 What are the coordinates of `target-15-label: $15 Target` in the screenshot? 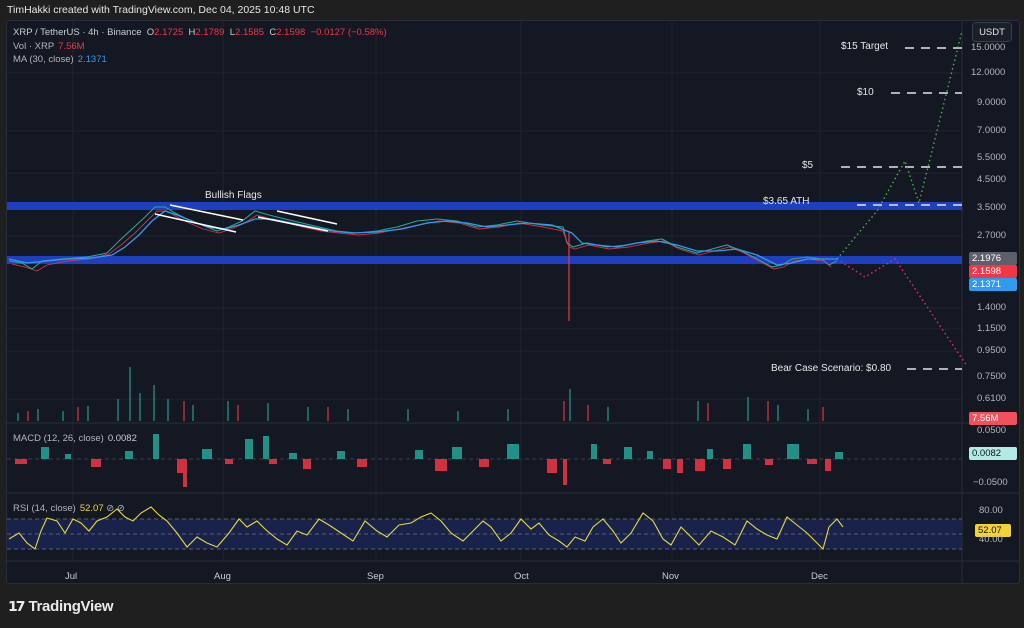 It's located at (865, 46).